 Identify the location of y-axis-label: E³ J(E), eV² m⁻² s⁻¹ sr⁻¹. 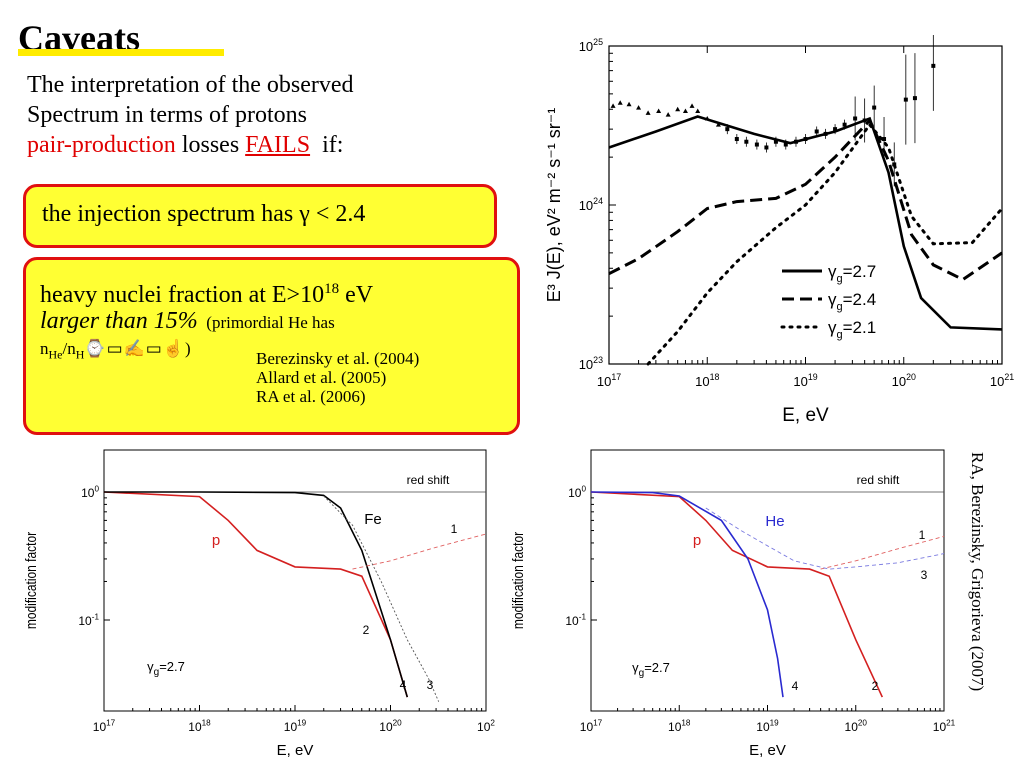
(554, 205).